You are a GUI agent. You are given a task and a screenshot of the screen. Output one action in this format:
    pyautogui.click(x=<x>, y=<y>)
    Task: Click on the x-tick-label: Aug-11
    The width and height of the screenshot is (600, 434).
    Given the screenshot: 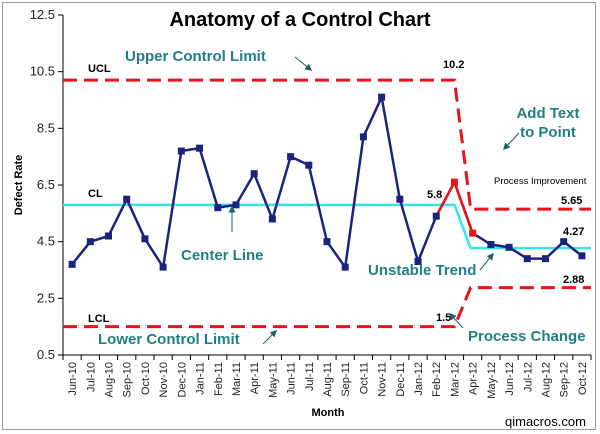 What is the action you would take?
    pyautogui.click(x=328, y=379)
    